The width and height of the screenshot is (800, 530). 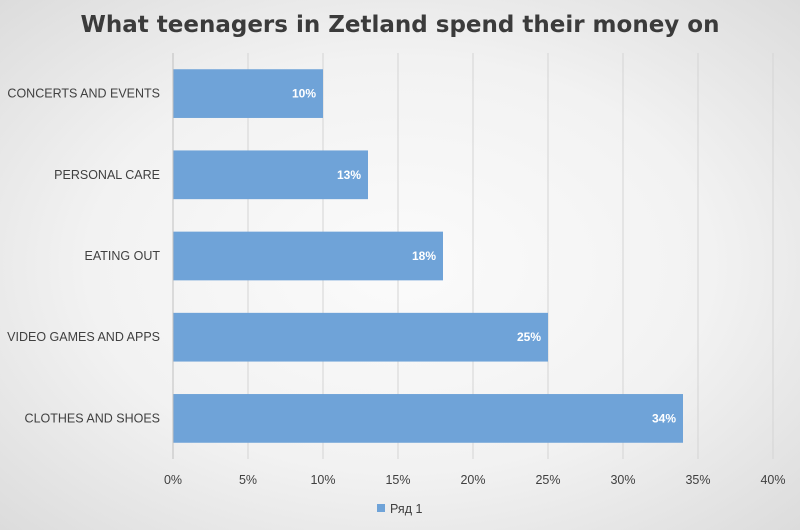 What do you see at coordinates (622, 480) in the screenshot?
I see `x-tick-label: 30%` at bounding box center [622, 480].